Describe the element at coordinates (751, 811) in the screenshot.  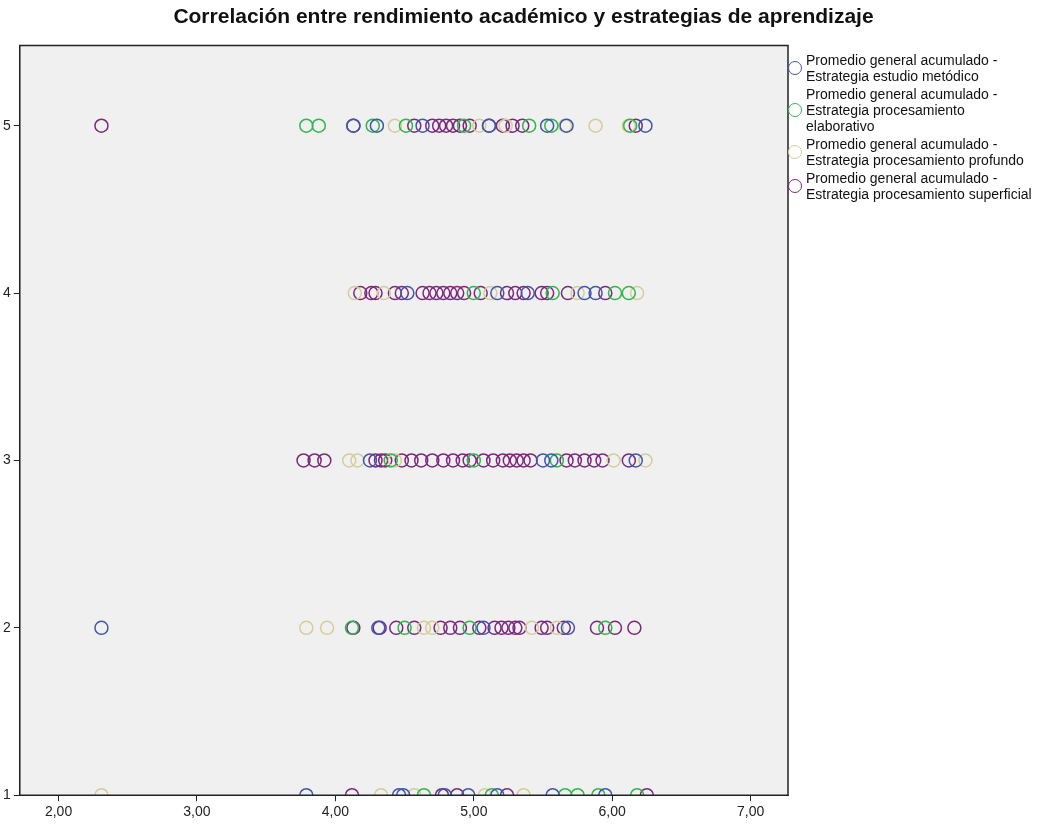
I see `x-tick-label: 7,00` at that location.